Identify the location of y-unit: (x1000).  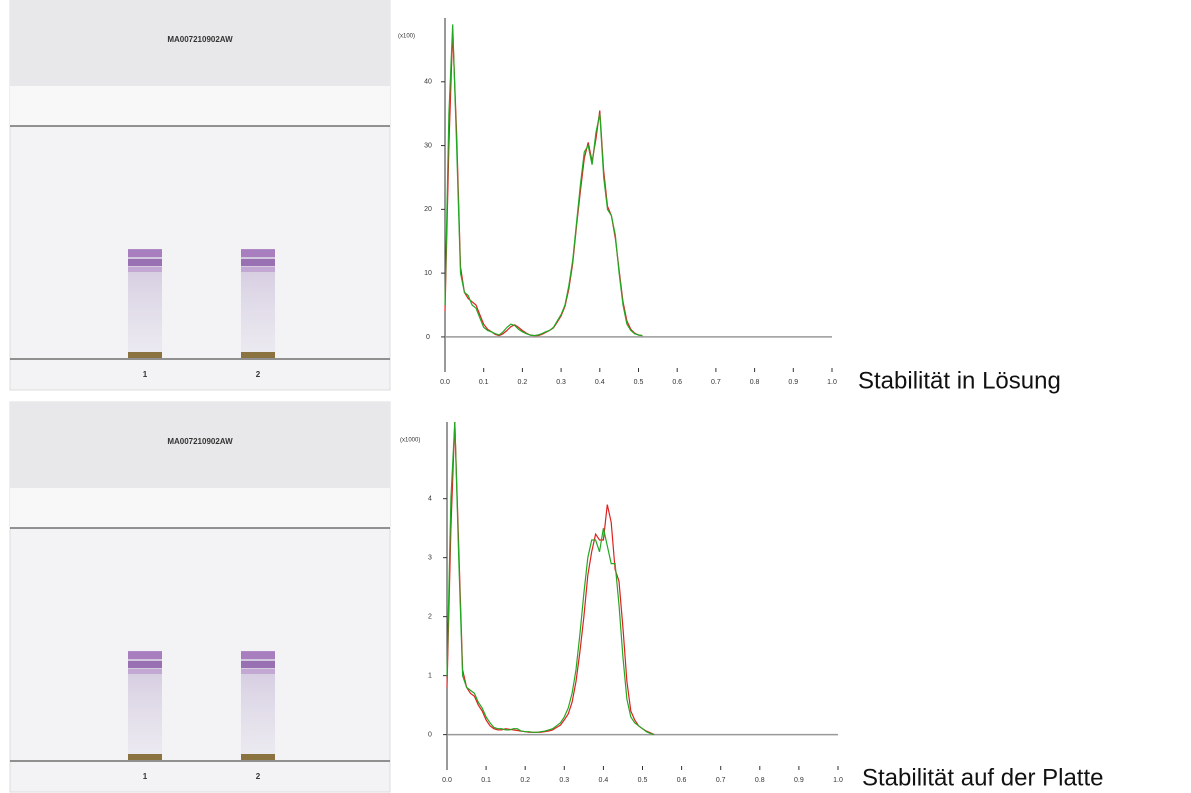
(410, 441).